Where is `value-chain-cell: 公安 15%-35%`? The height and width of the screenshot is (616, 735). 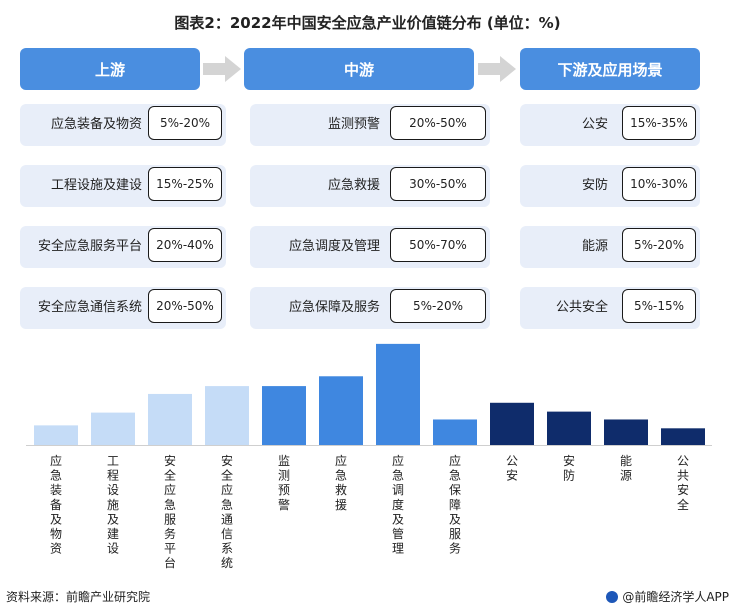
value-chain-cell: 公安 15%-35% is located at coordinates (610, 125).